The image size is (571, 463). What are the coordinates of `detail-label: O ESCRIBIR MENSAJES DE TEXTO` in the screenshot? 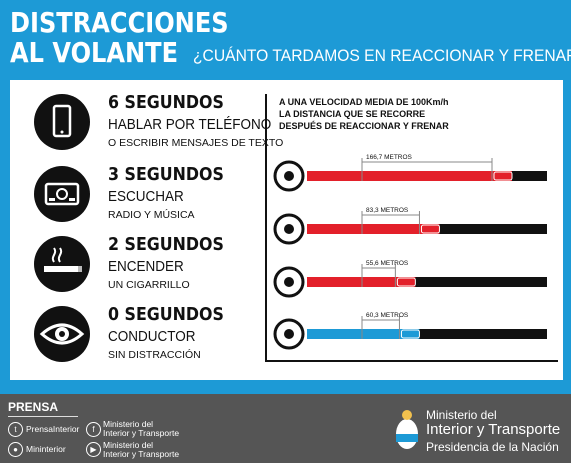 It's located at (196, 143).